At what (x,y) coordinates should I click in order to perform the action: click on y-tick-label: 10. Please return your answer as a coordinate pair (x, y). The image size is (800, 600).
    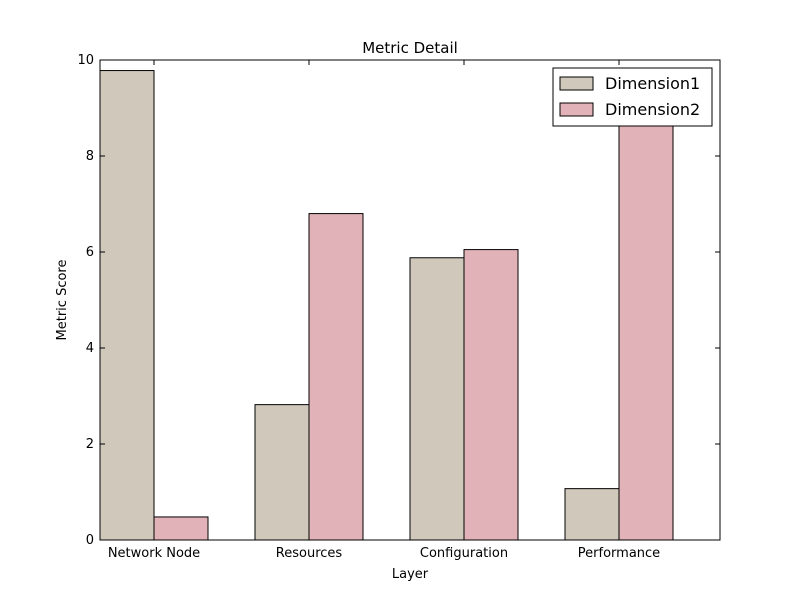
    Looking at the image, I should click on (85, 60).